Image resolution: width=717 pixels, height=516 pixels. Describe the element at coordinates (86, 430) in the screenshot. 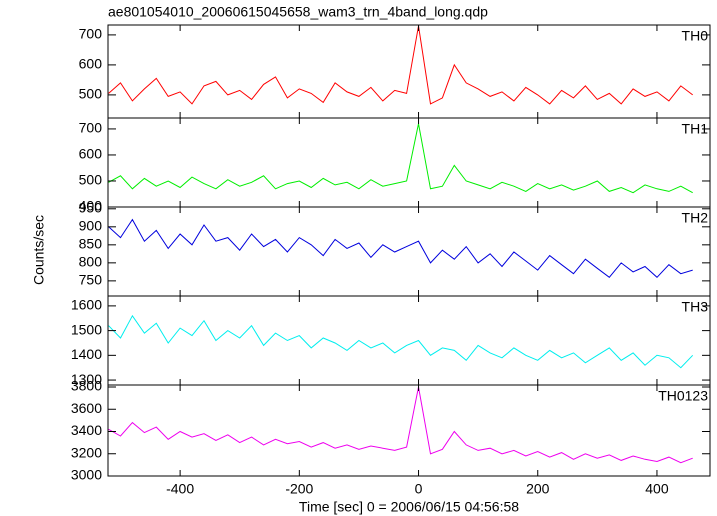

I see `y-tick-label: 3400` at that location.